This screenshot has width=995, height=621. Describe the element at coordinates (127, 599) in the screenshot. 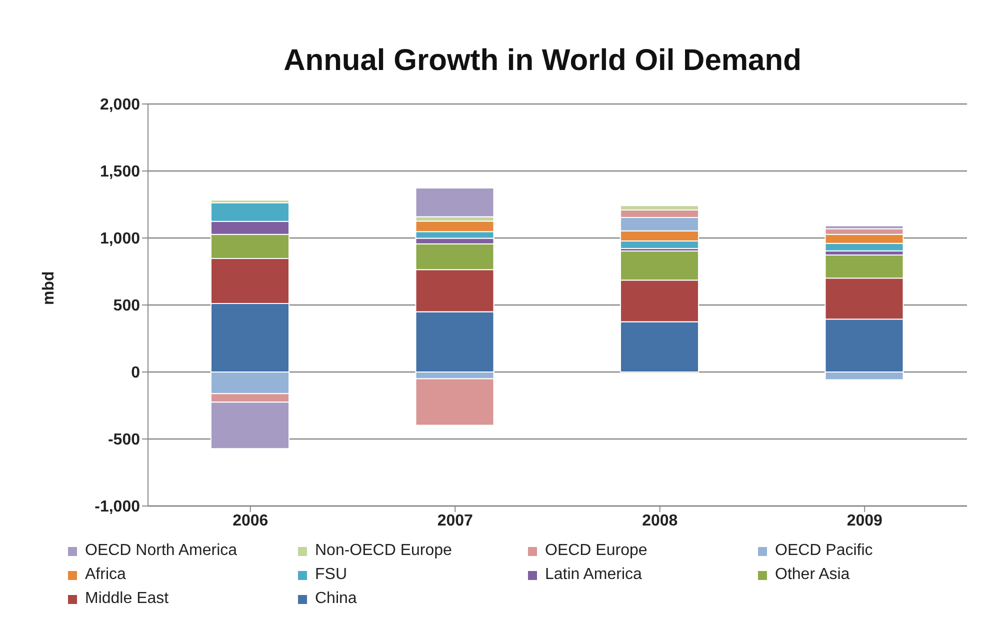

I see `legend-label: Middle East` at that location.